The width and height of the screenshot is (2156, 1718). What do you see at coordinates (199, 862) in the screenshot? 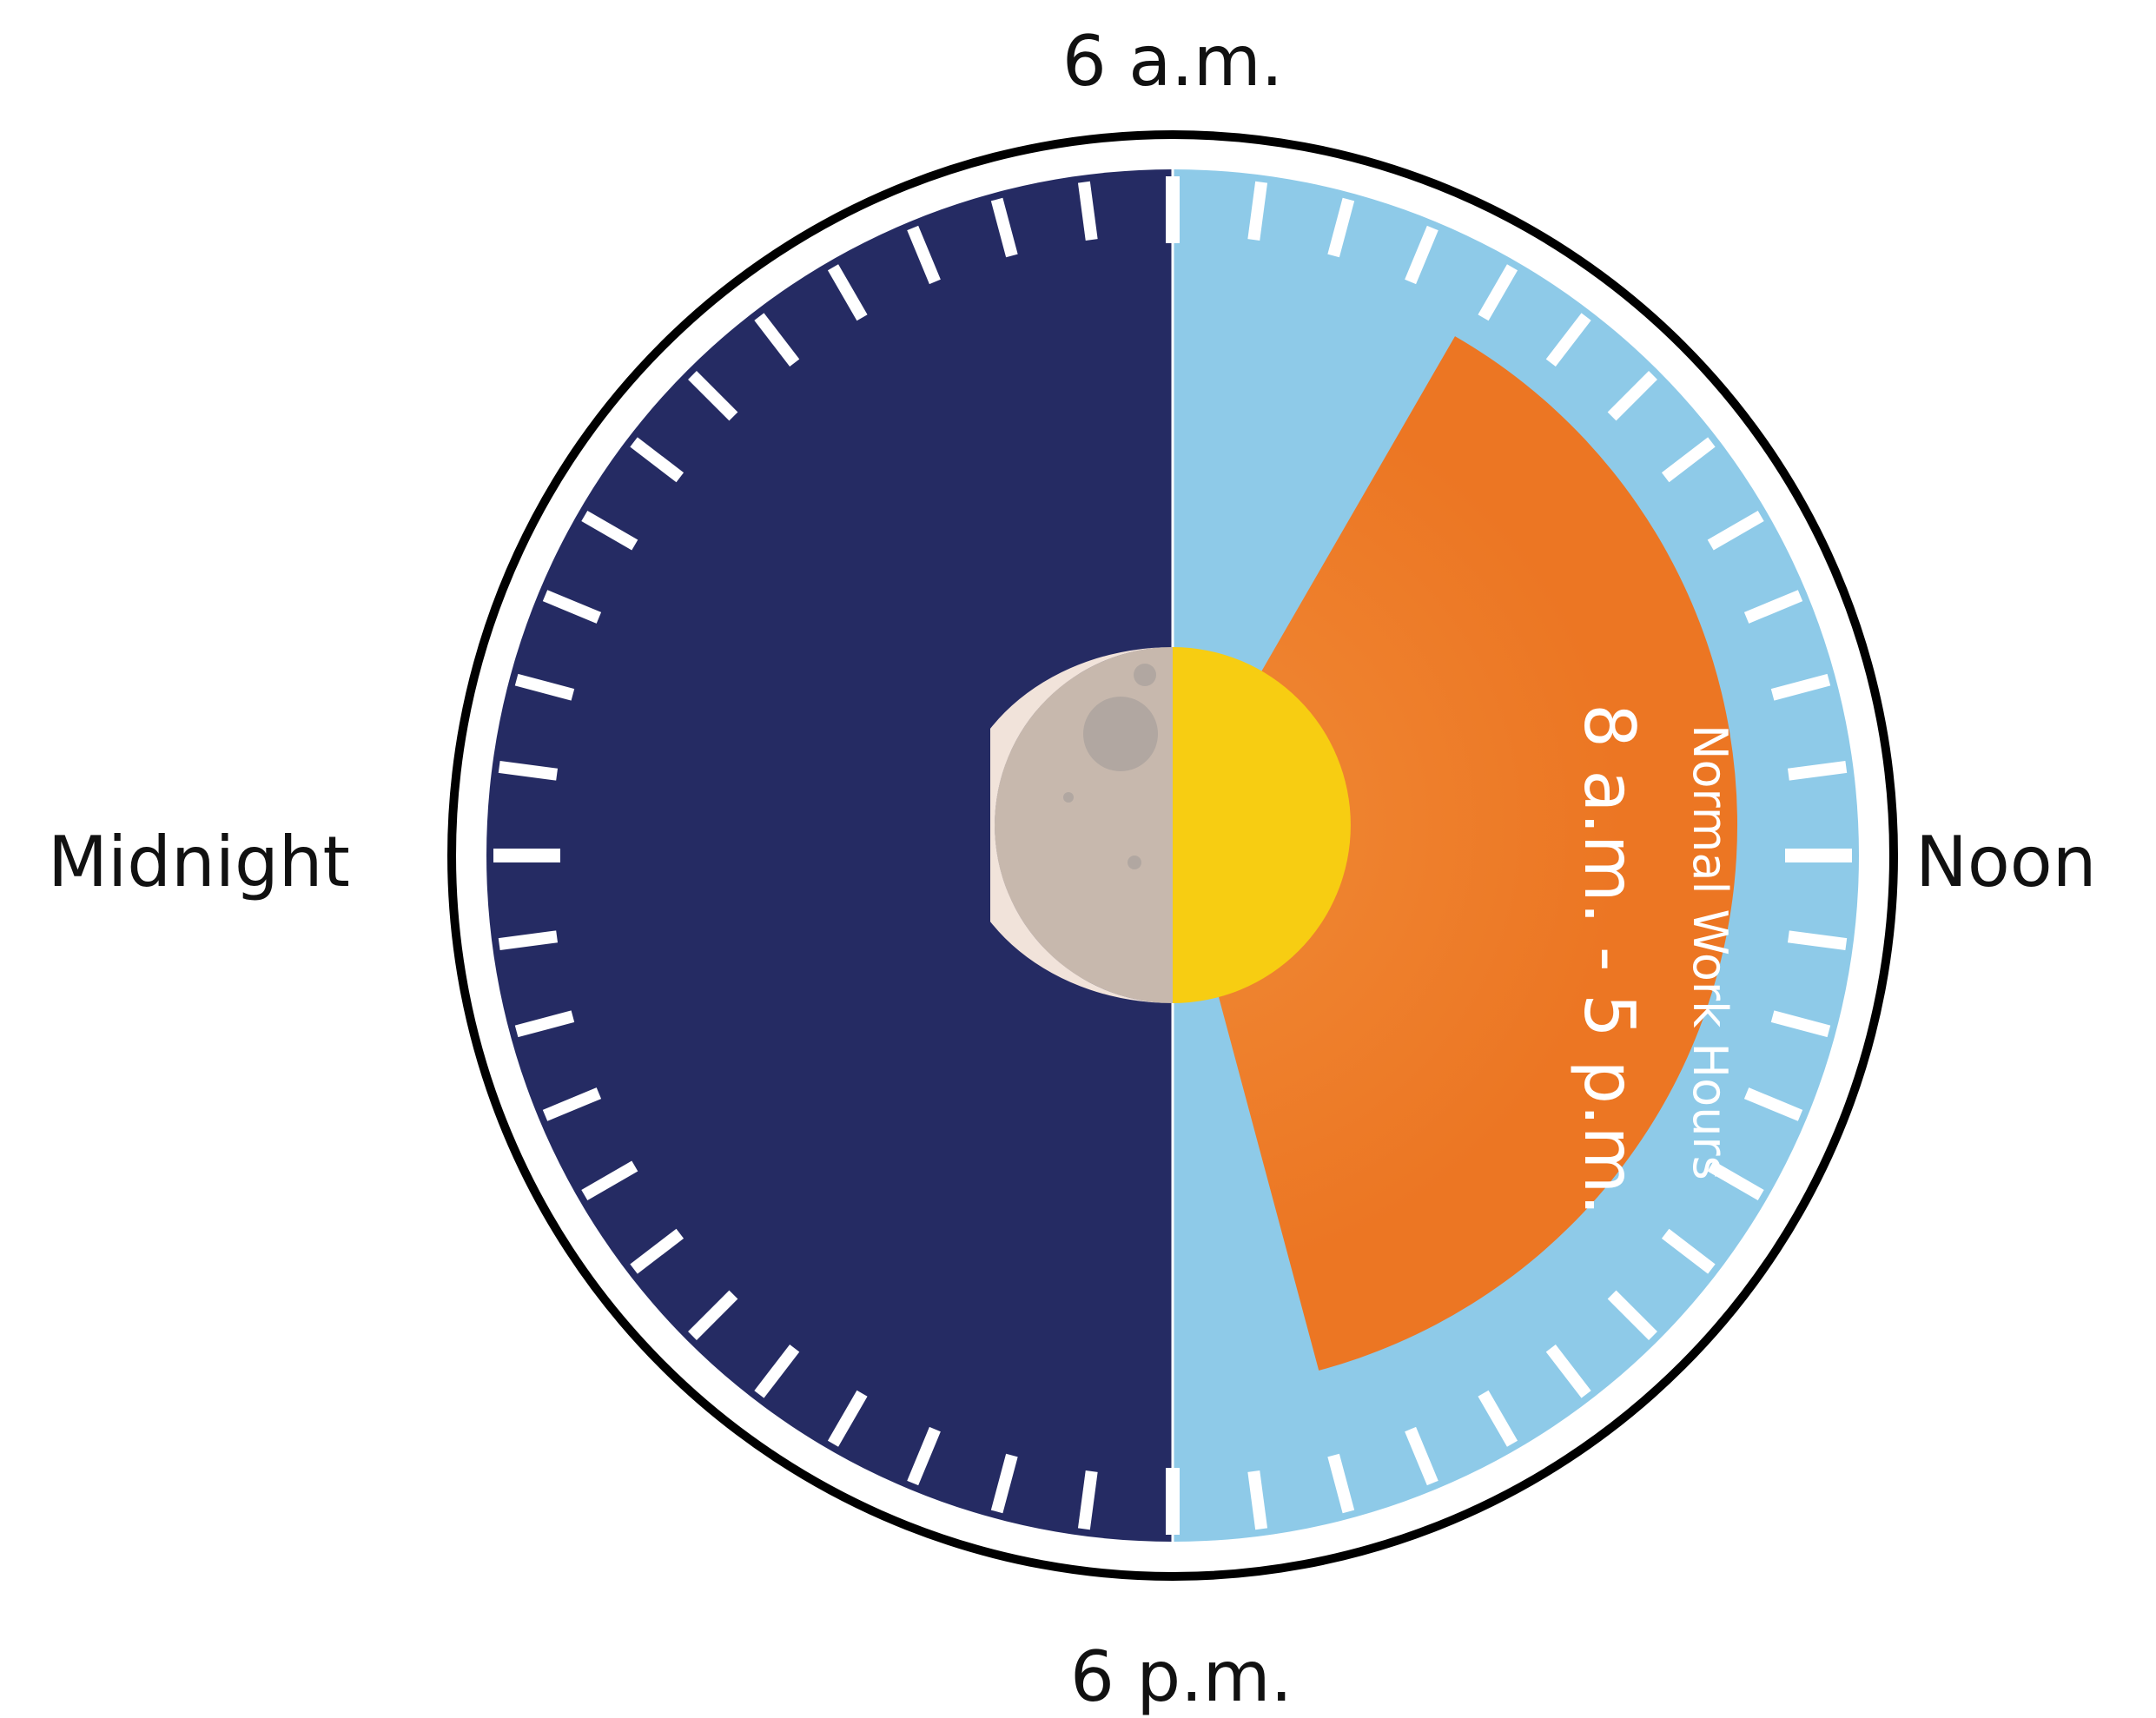
I see `label-midnight: Midnight` at bounding box center [199, 862].